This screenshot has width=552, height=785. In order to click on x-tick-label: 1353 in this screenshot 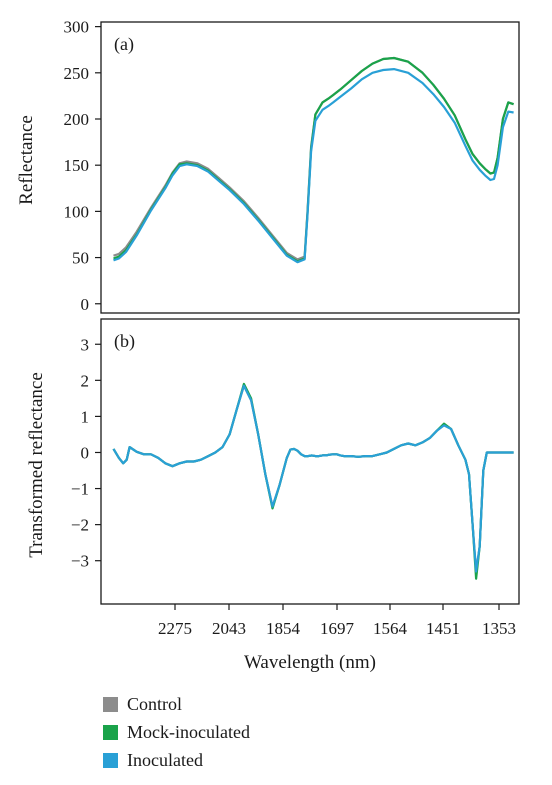, I will do `click(499, 628)`.